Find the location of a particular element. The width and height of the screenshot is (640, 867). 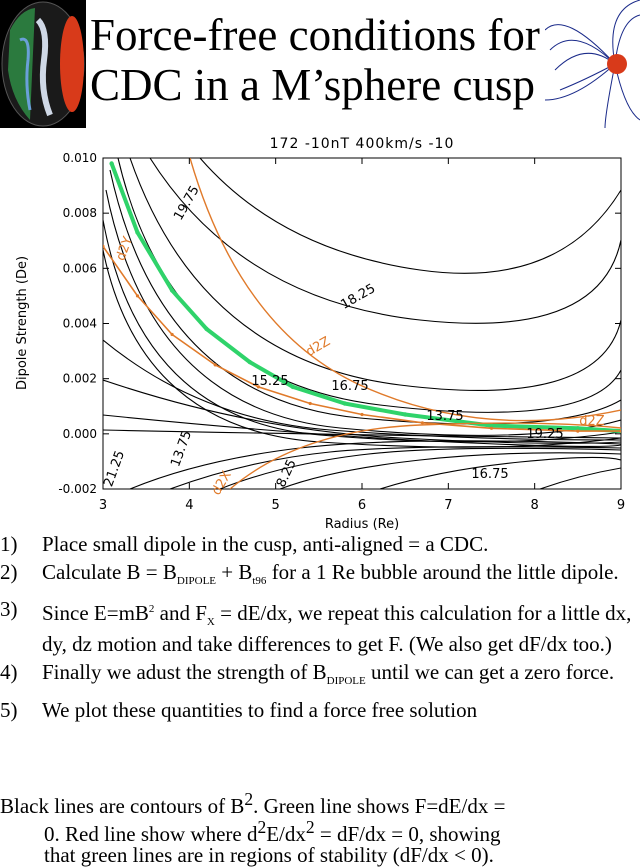

x-tick-label: 7 is located at coordinates (448, 505).